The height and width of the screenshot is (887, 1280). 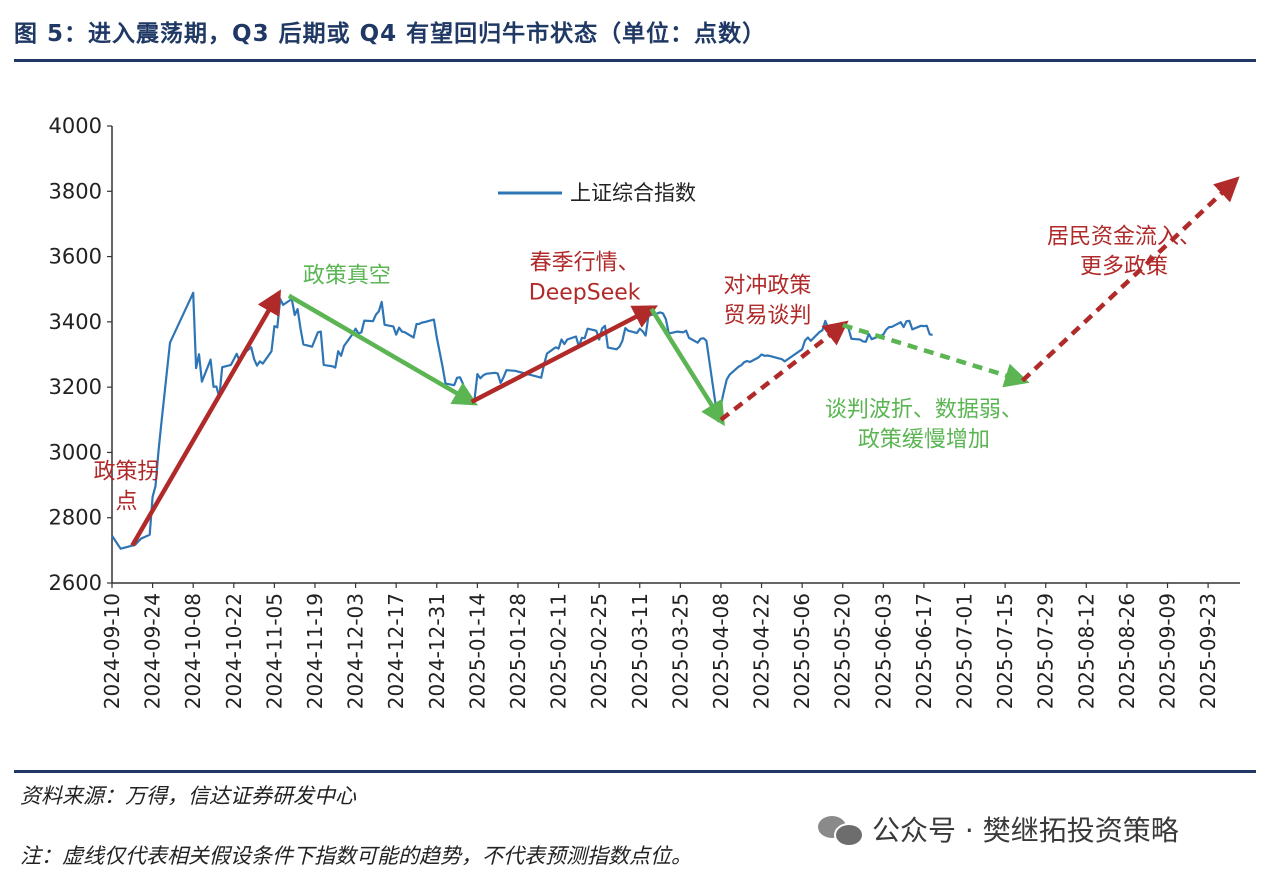 What do you see at coordinates (1208, 651) in the screenshot?
I see `x-tick-label: 2025-09-23` at bounding box center [1208, 651].